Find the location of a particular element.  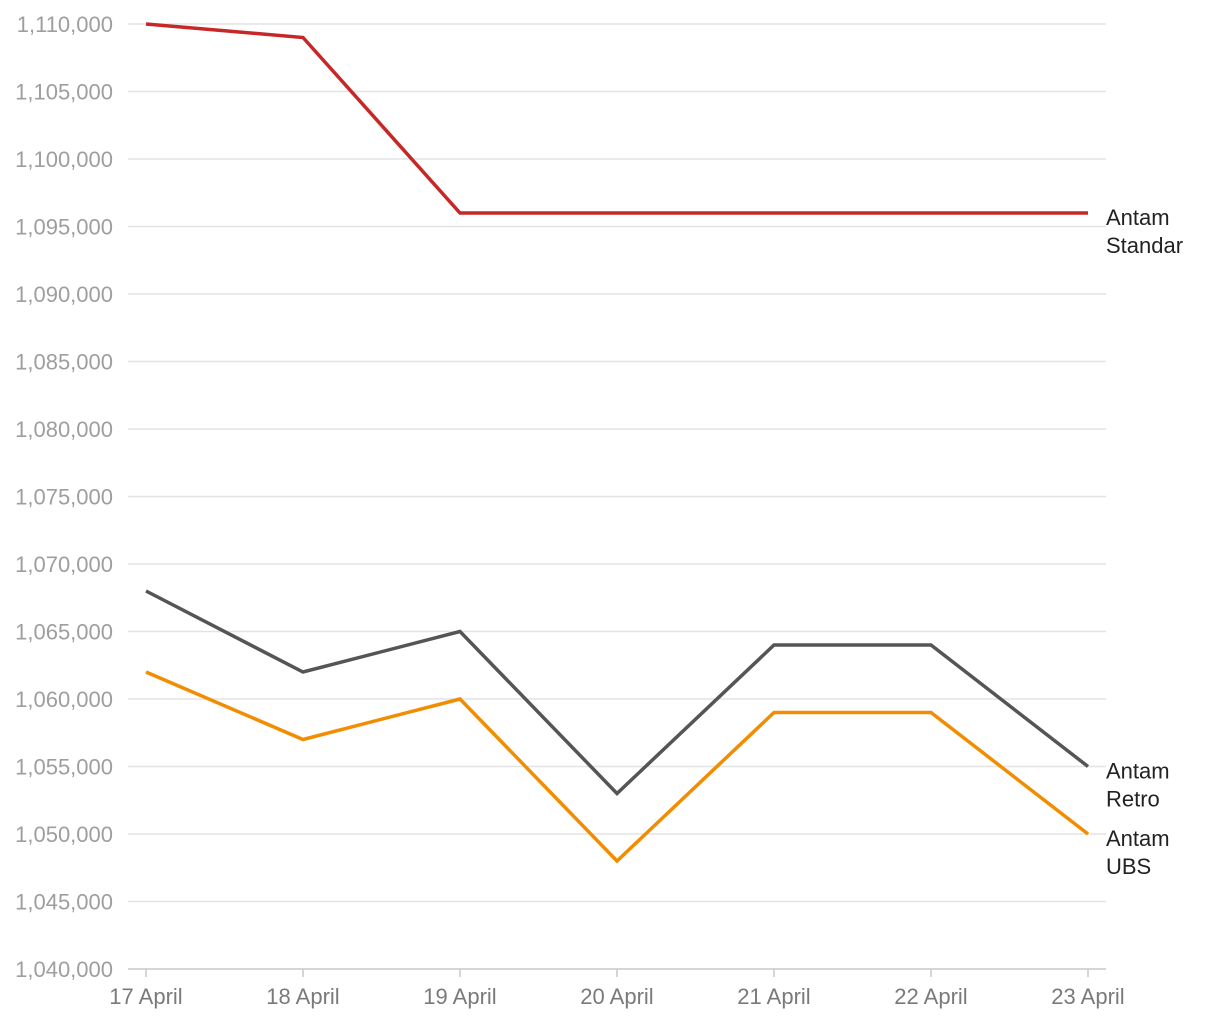

y-tick-label: 1,100,000 is located at coordinates (64, 159).